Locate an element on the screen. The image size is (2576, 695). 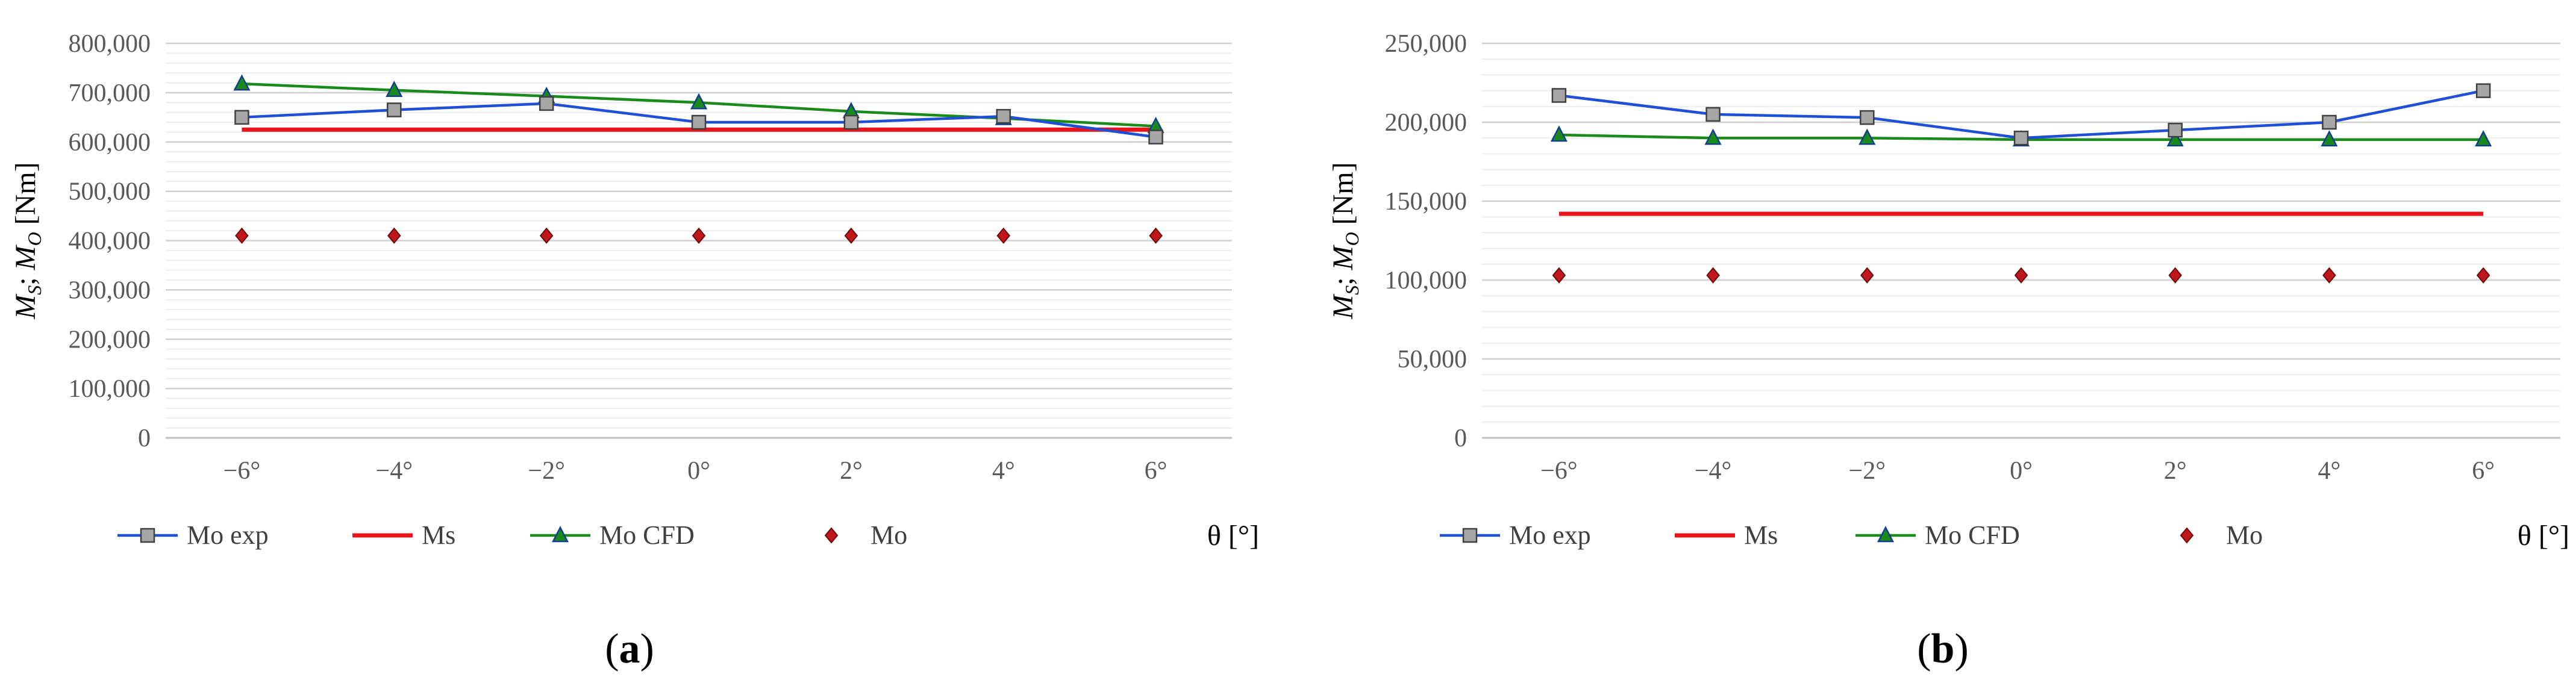
y-tick-label: 250,000 is located at coordinates (1427, 44).